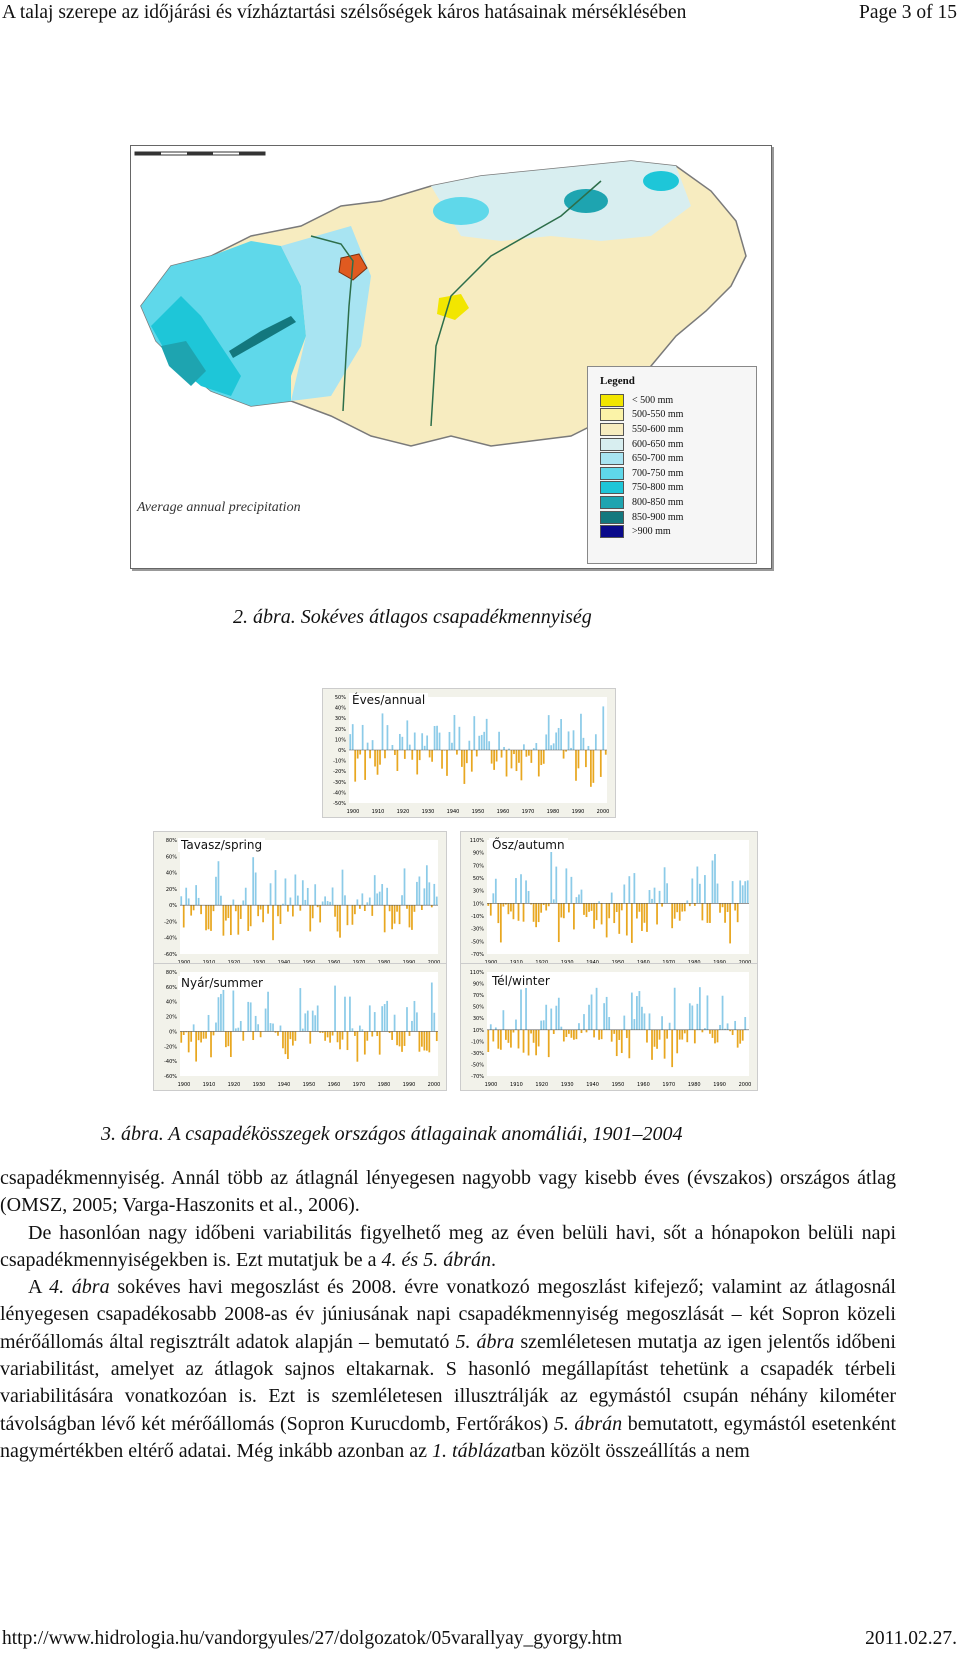 The height and width of the screenshot is (1654, 960). I want to click on tisza-river, so click(516, 303).